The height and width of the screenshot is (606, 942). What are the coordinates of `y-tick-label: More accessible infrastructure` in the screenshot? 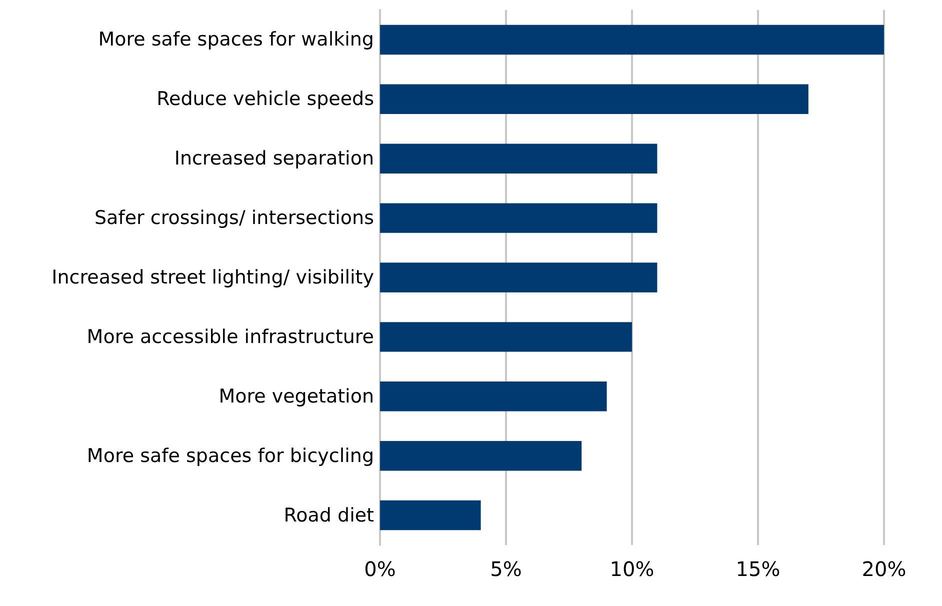 It's located at (230, 337).